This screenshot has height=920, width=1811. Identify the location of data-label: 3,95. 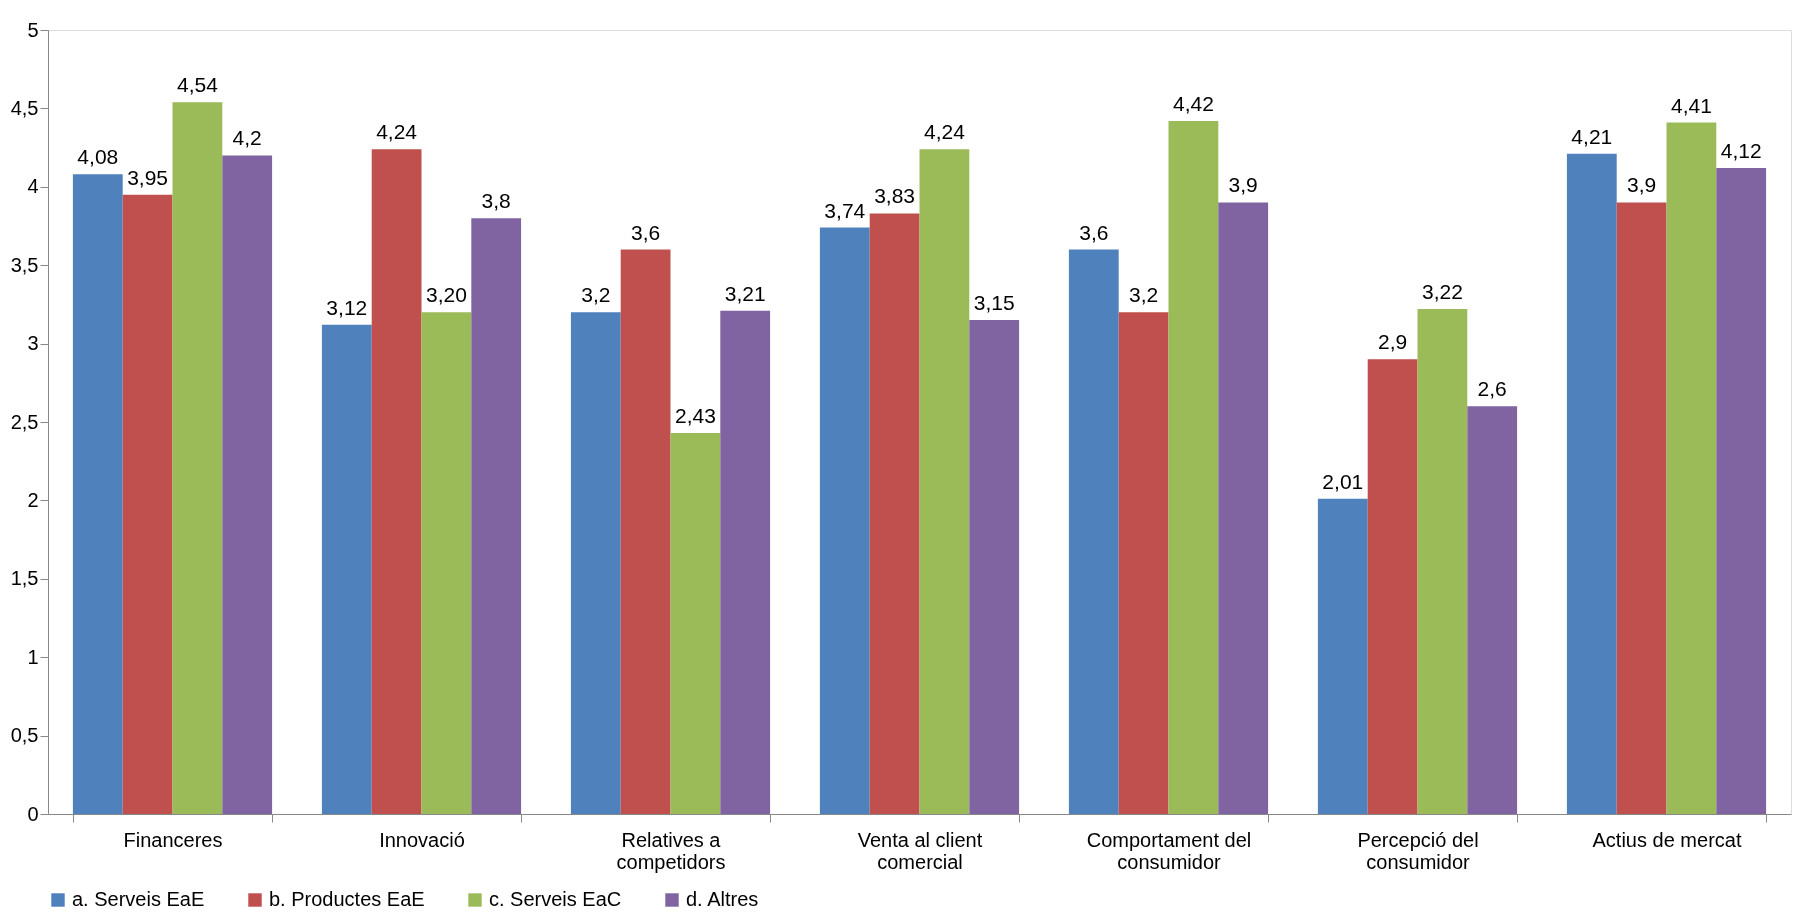
(148, 177).